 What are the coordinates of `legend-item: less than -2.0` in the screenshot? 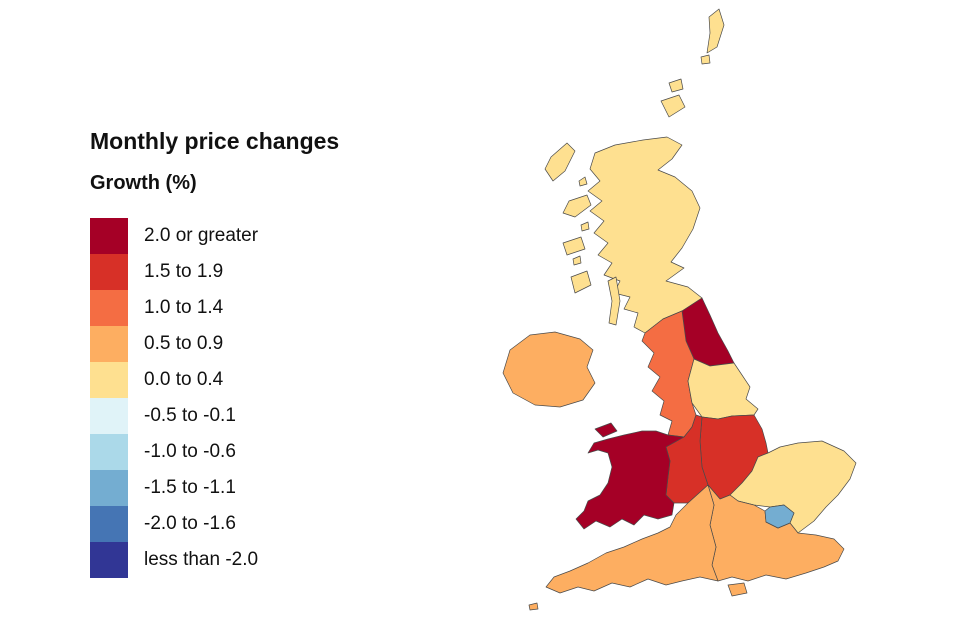 It's located at (174, 560).